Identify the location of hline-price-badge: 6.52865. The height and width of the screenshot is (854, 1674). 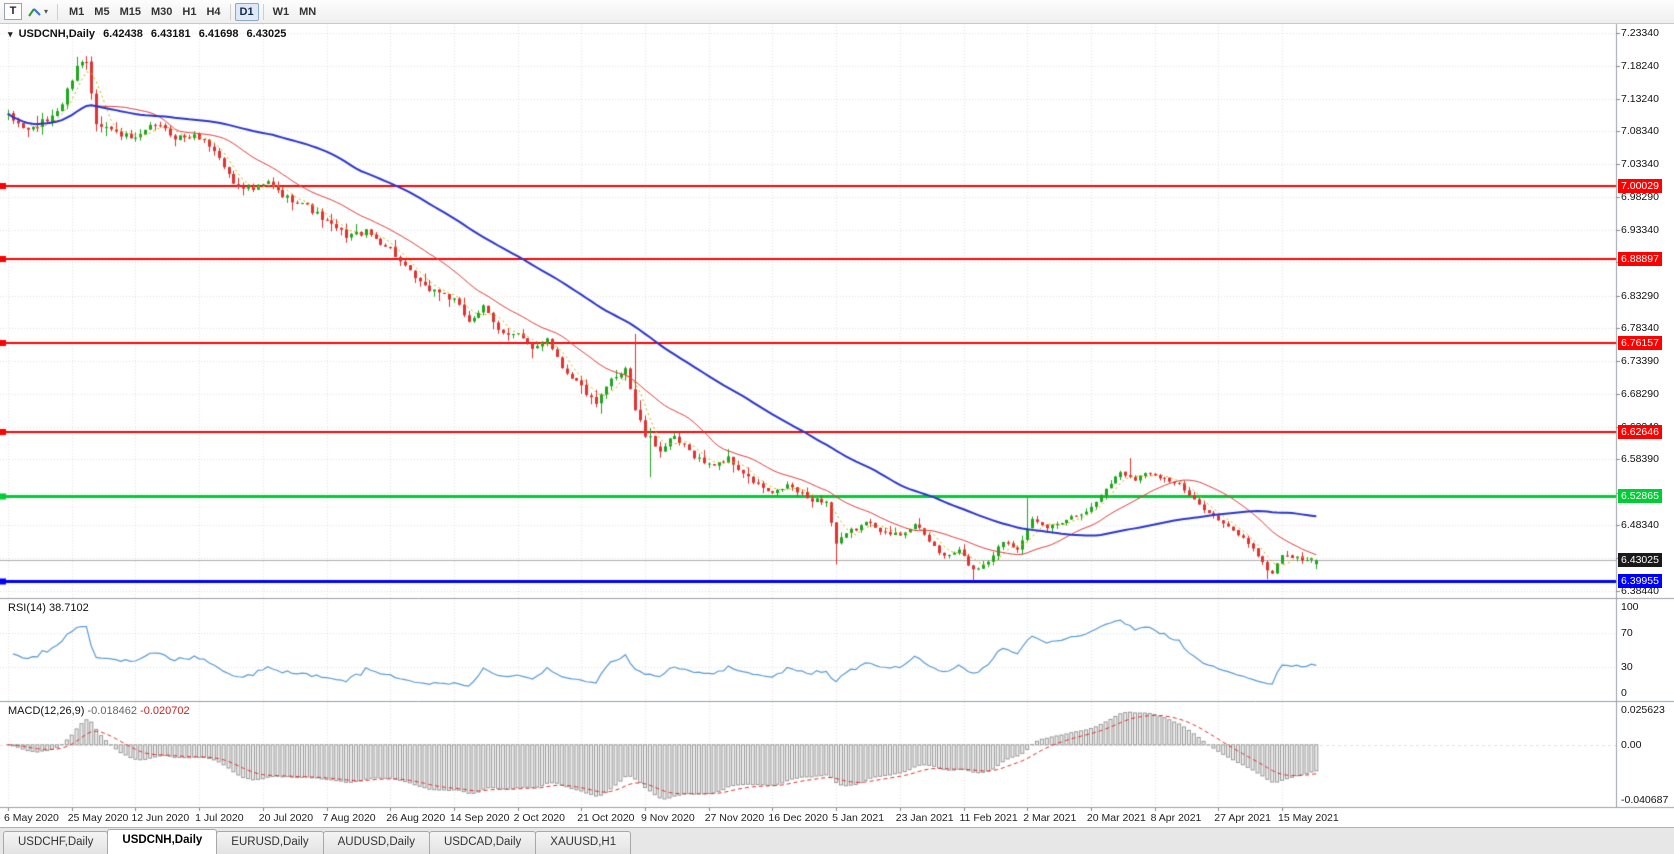
(1640, 495).